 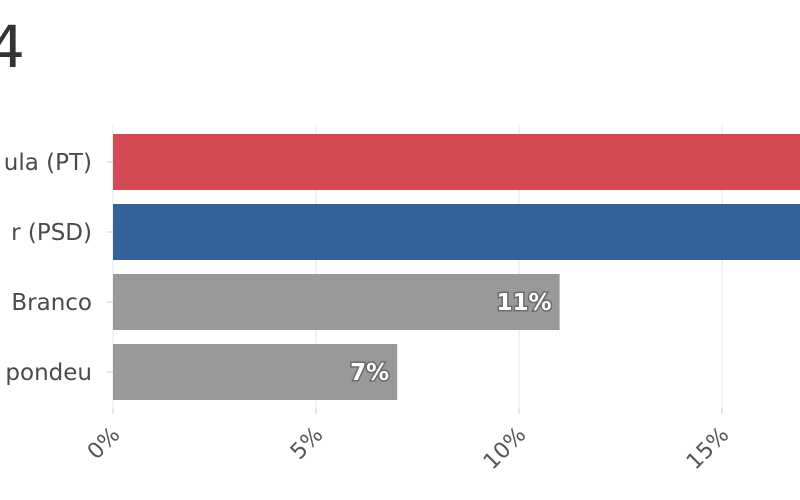 What do you see at coordinates (58, 268) in the screenshot?
I see `category-labels: ula (PT) r (PSD) Branco pondeu` at bounding box center [58, 268].